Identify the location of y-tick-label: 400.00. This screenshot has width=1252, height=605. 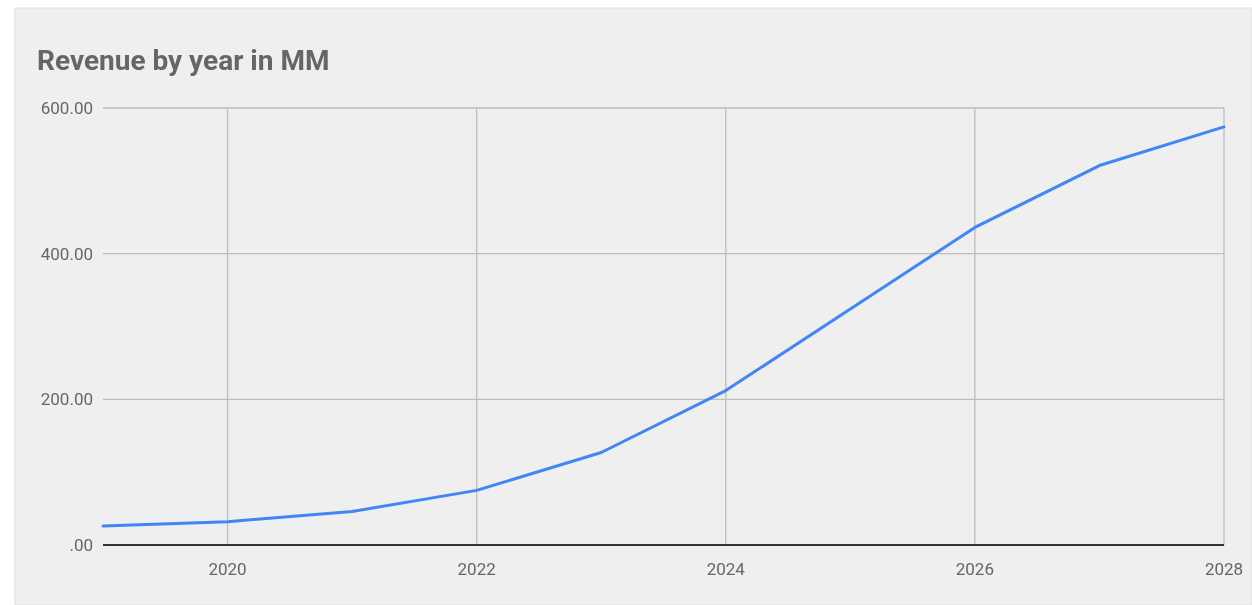
(66, 253).